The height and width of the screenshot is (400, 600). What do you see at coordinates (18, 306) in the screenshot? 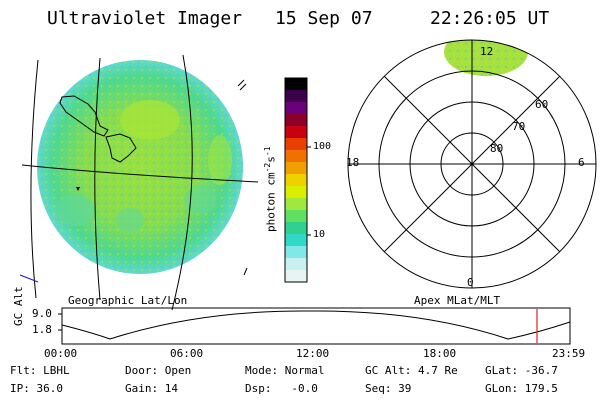
I see `gc-alt-axis-label: GC Alt` at bounding box center [18, 306].